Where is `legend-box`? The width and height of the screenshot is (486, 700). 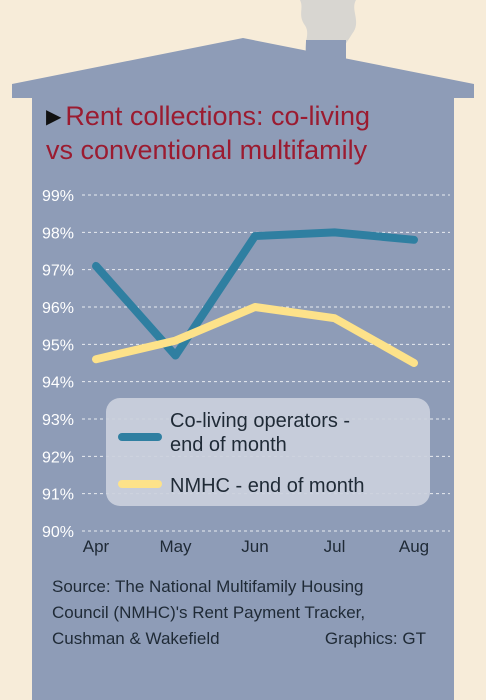
legend-box is located at coordinates (268, 452).